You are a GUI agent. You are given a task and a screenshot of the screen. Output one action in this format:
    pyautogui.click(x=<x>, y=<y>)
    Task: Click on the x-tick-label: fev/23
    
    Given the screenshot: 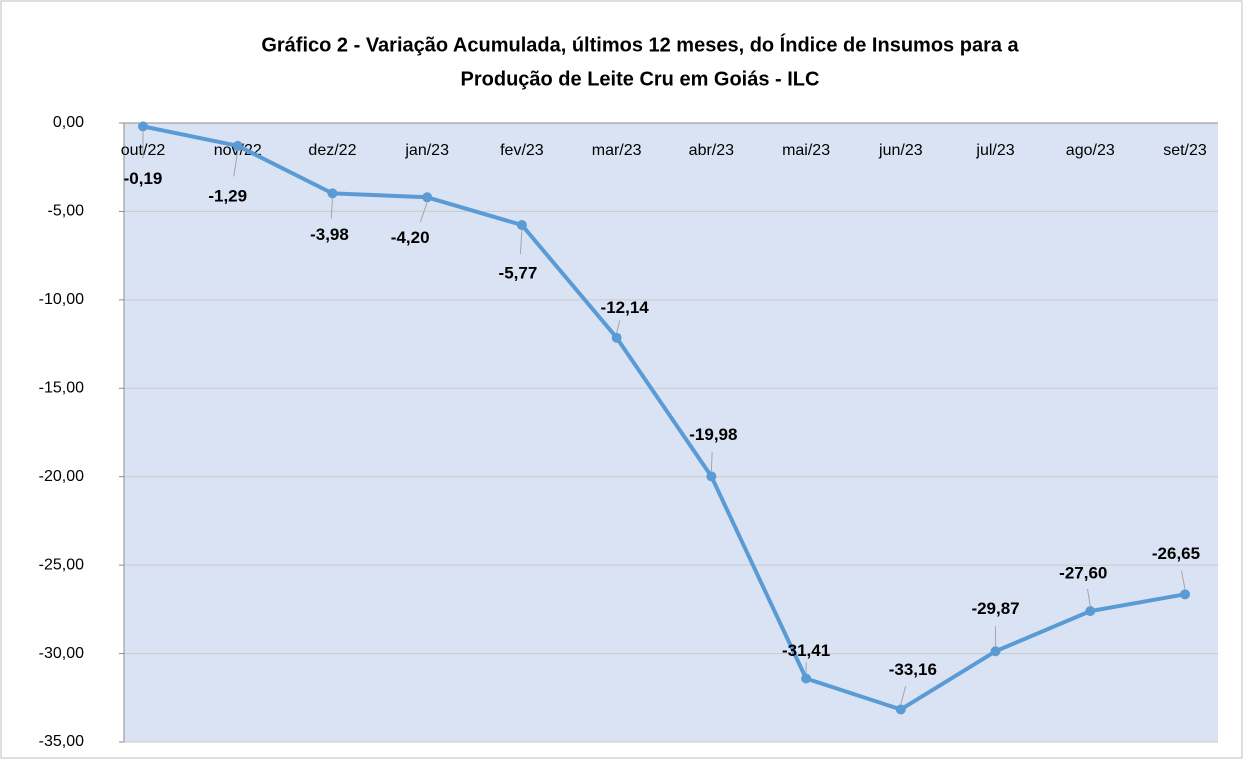 What is the action you would take?
    pyautogui.click(x=522, y=150)
    